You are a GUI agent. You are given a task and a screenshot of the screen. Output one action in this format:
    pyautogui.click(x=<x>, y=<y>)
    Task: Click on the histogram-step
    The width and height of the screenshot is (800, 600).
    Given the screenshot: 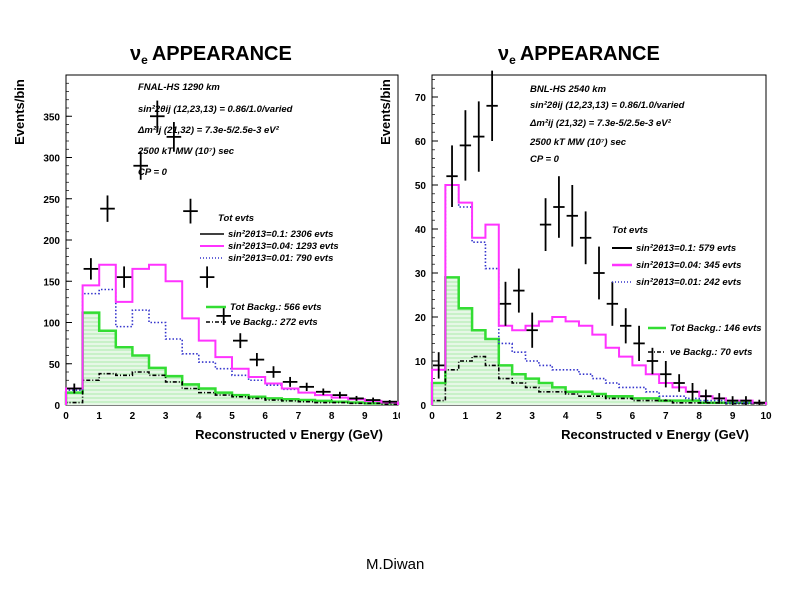 What is the action you would take?
    pyautogui.click(x=232, y=334)
    